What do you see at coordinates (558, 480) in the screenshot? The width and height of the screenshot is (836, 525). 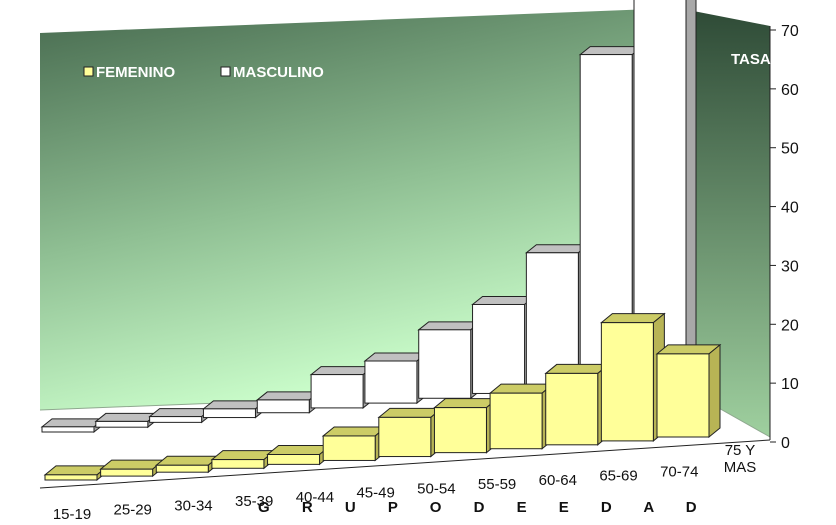 I see `x-tick-label: 60-64` at bounding box center [558, 480].